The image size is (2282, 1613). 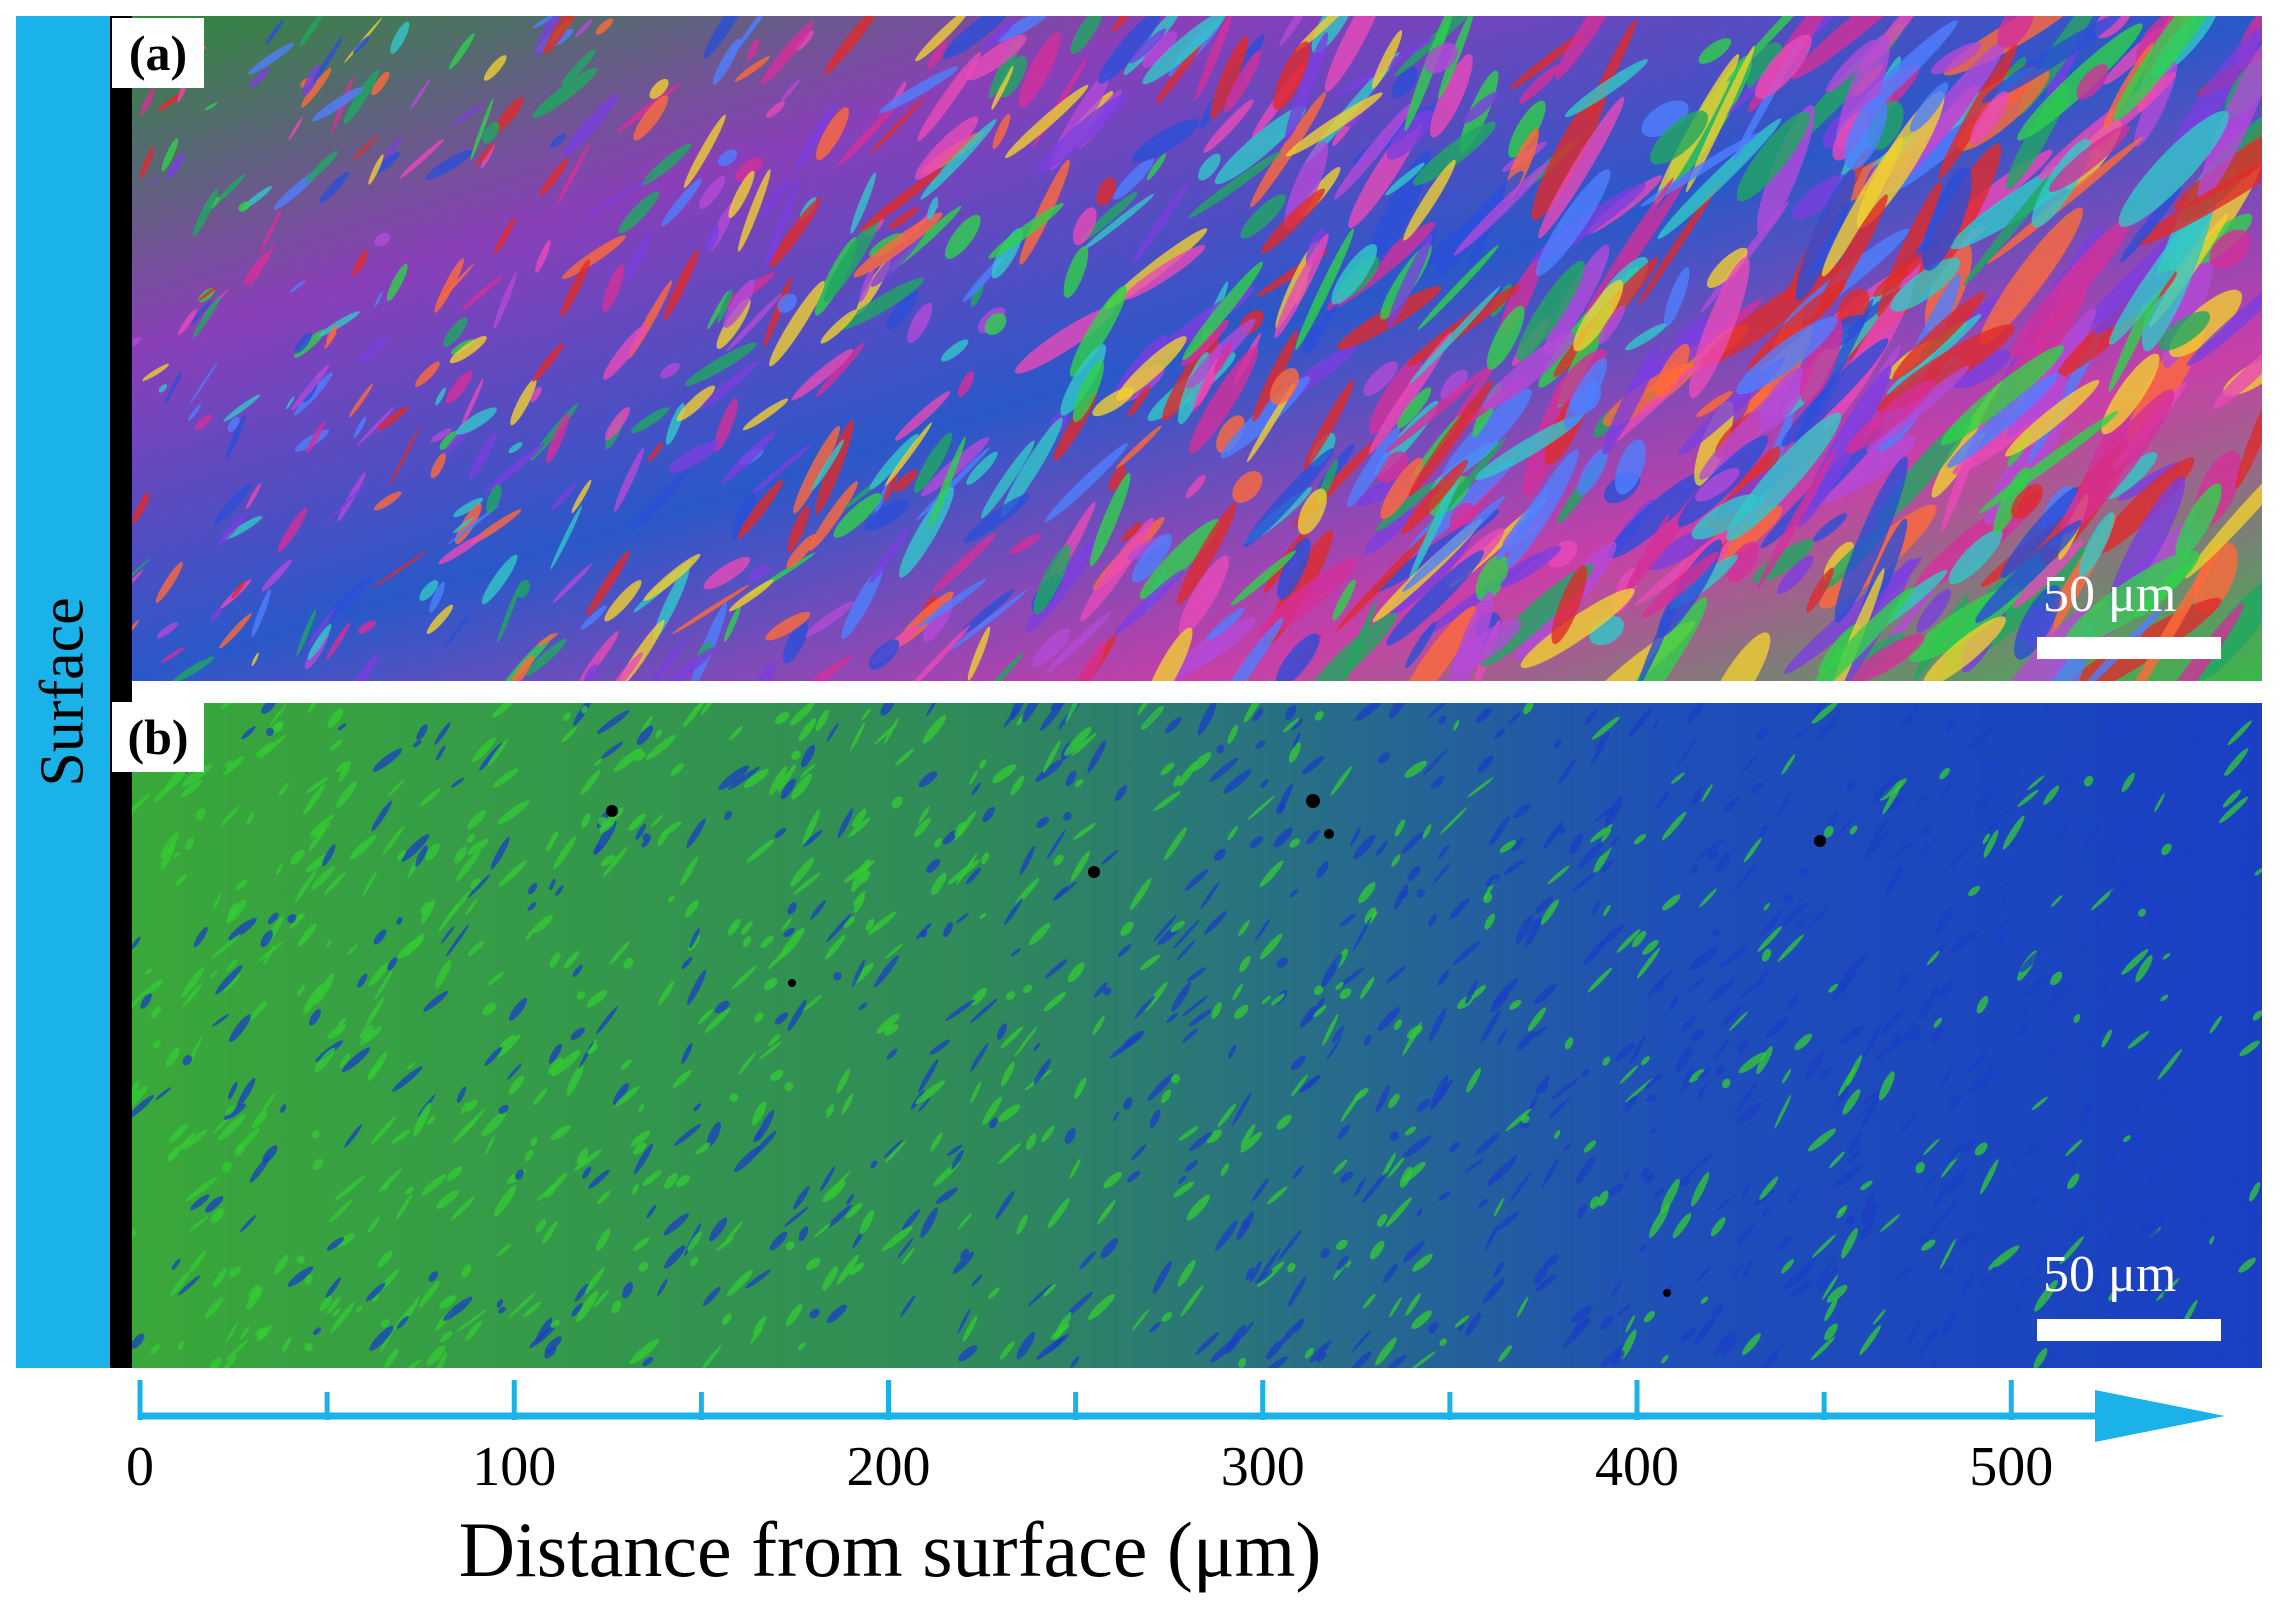 I want to click on panel-b-scale-bar-text: 50 μm, so click(x=2110, y=1274).